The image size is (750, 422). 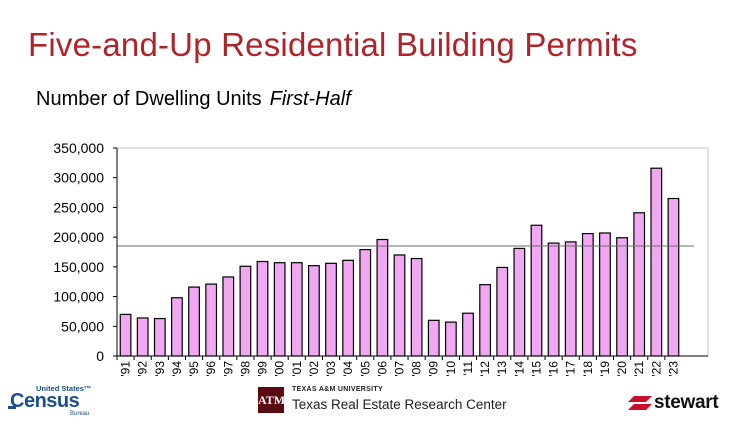 What do you see at coordinates (686, 402) in the screenshot?
I see `stewart-wordmark: stewart` at bounding box center [686, 402].